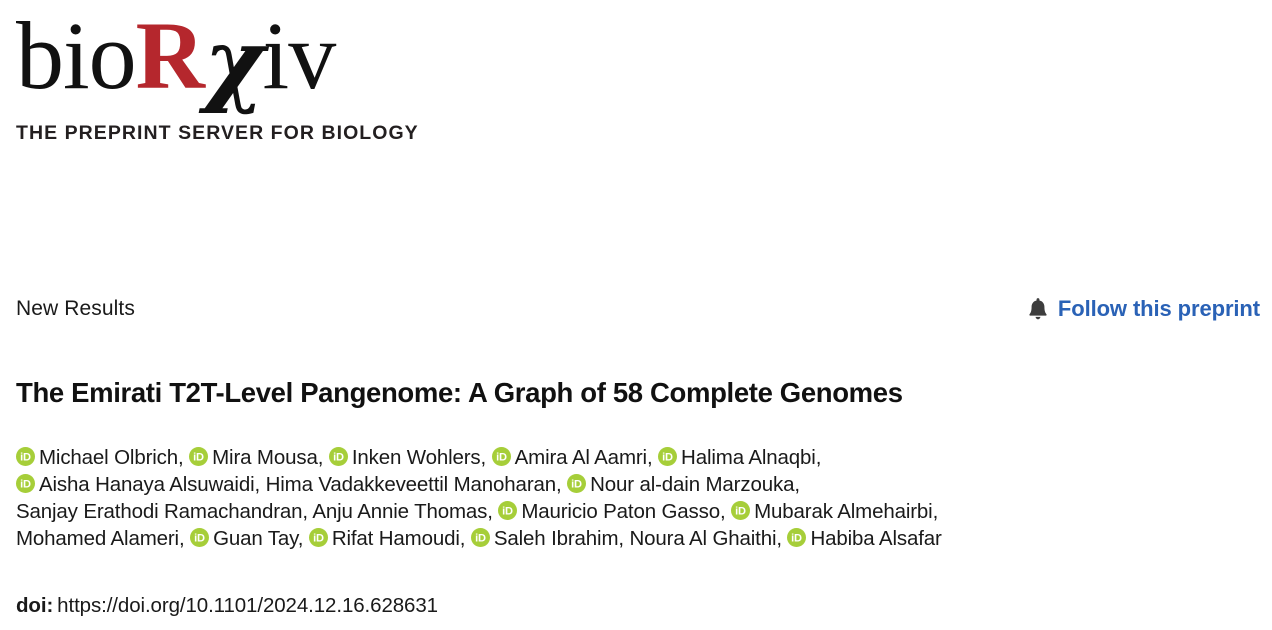  I want to click on author-name: Mohamed Alameri,, so click(100, 538).